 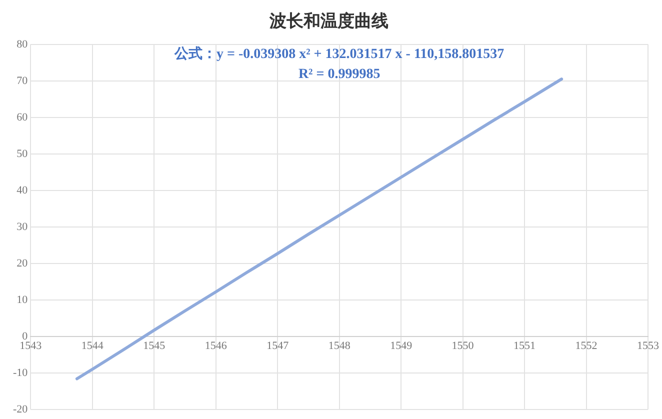 I want to click on y-tick-label: 0, so click(x=25, y=336).